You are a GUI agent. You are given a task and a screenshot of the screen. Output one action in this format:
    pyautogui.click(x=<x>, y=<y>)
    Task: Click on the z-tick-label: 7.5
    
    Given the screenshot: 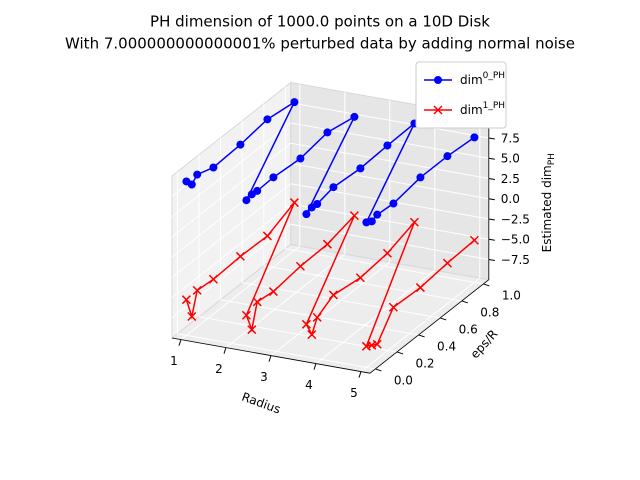 What is the action you would take?
    pyautogui.click(x=510, y=138)
    